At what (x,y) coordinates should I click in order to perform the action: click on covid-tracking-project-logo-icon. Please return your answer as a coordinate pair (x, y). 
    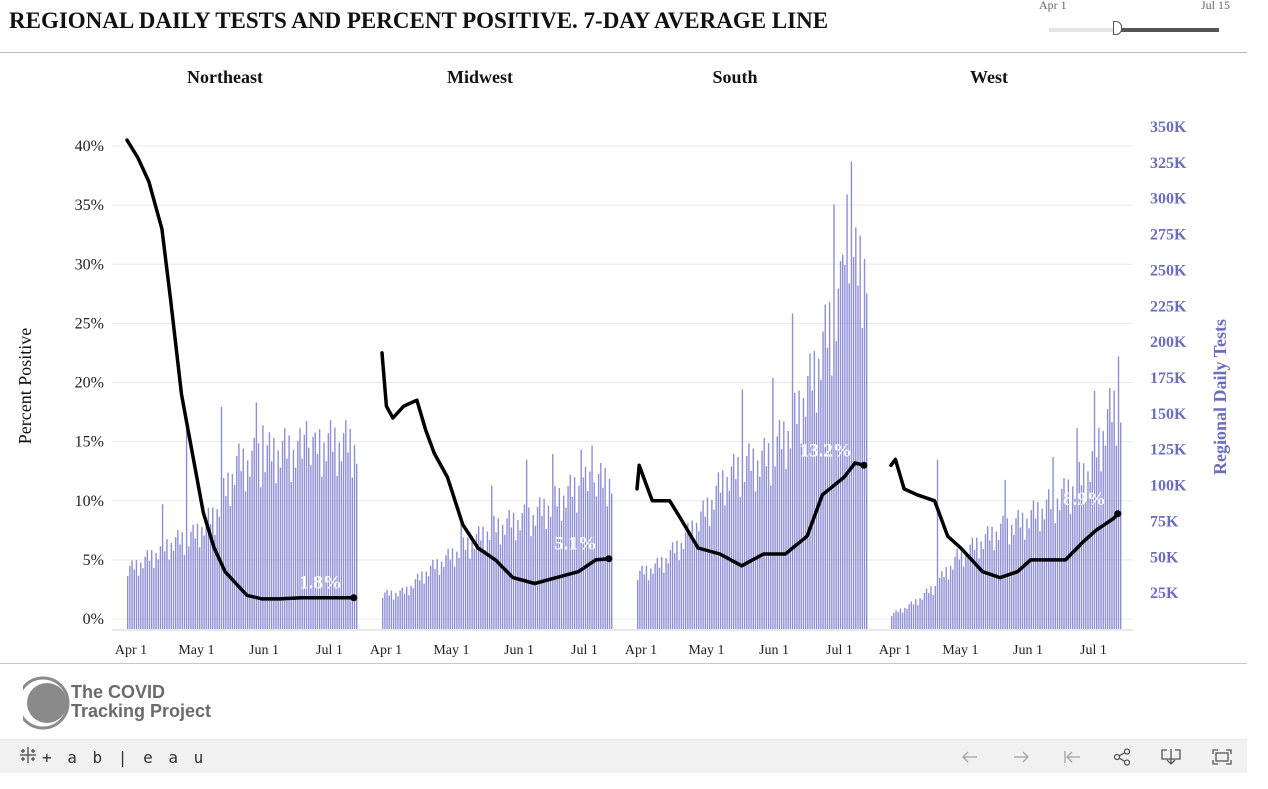
    Looking at the image, I should click on (43, 703).